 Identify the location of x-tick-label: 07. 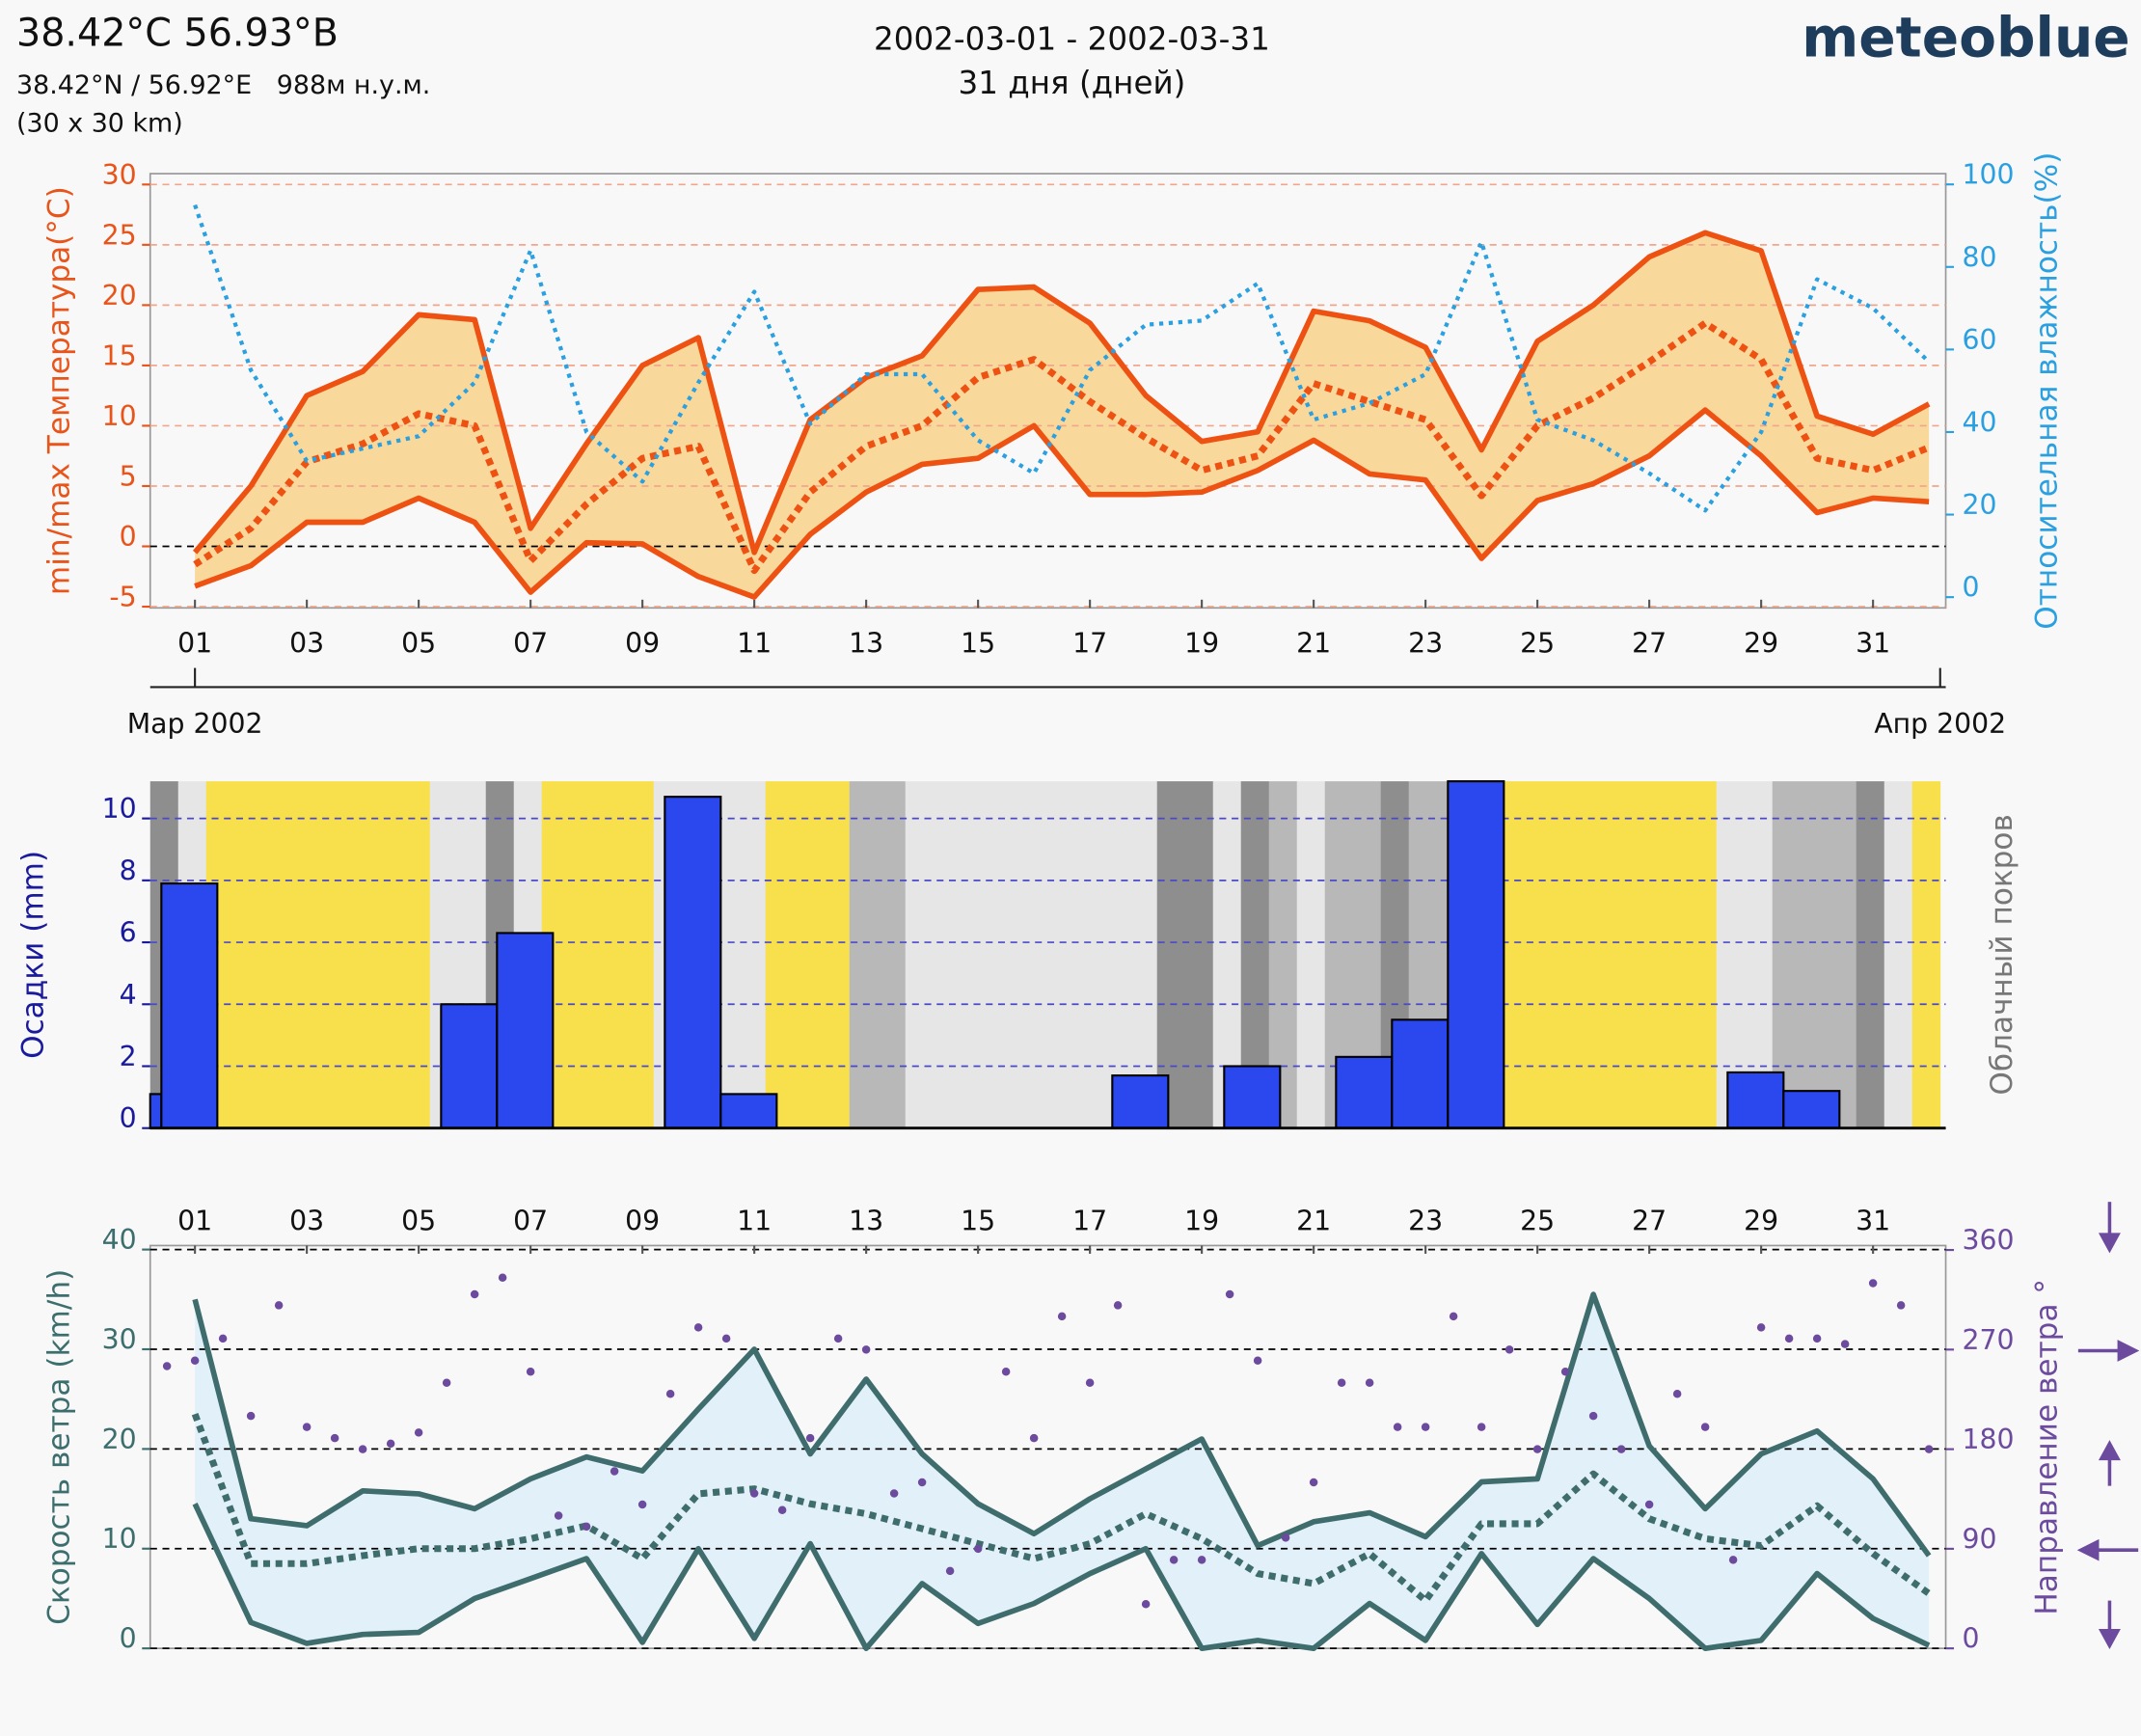
(530, 644).